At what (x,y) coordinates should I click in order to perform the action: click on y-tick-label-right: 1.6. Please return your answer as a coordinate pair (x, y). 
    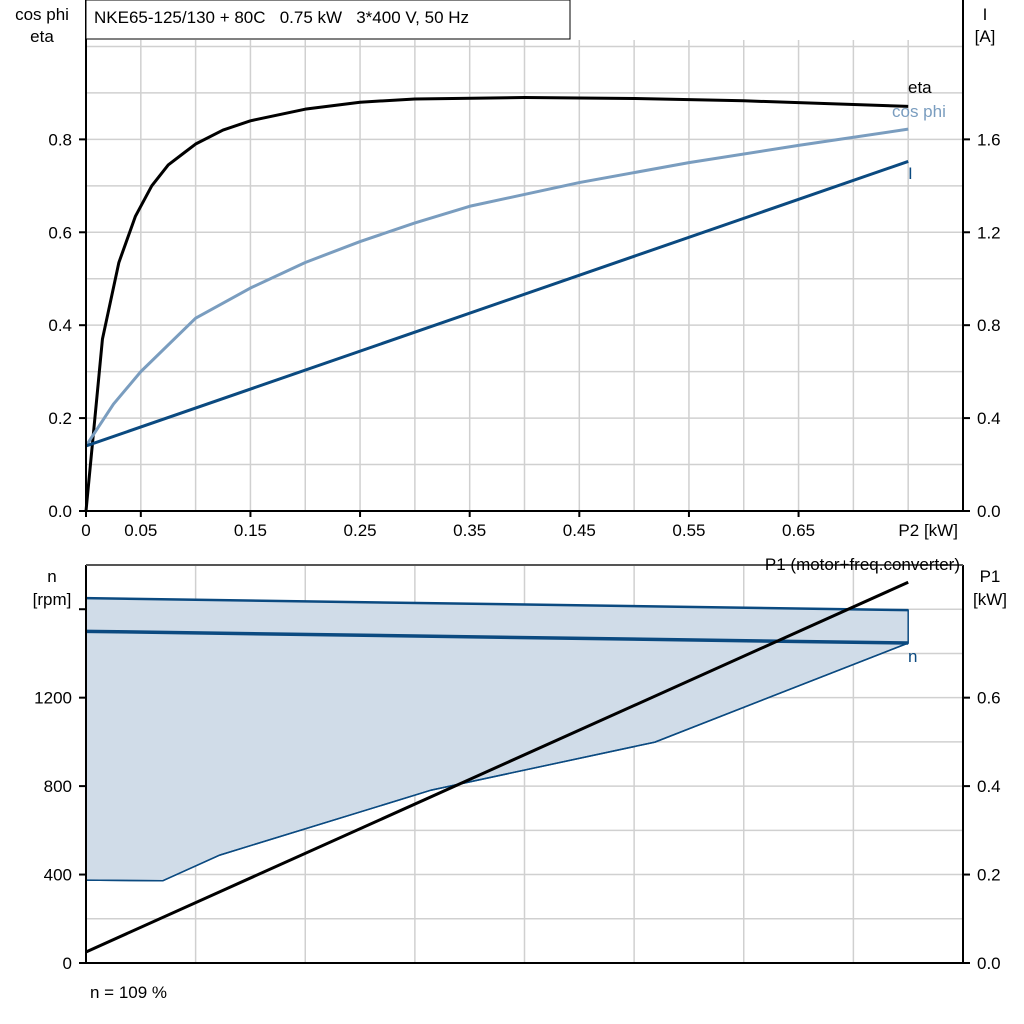
    Looking at the image, I should click on (989, 139).